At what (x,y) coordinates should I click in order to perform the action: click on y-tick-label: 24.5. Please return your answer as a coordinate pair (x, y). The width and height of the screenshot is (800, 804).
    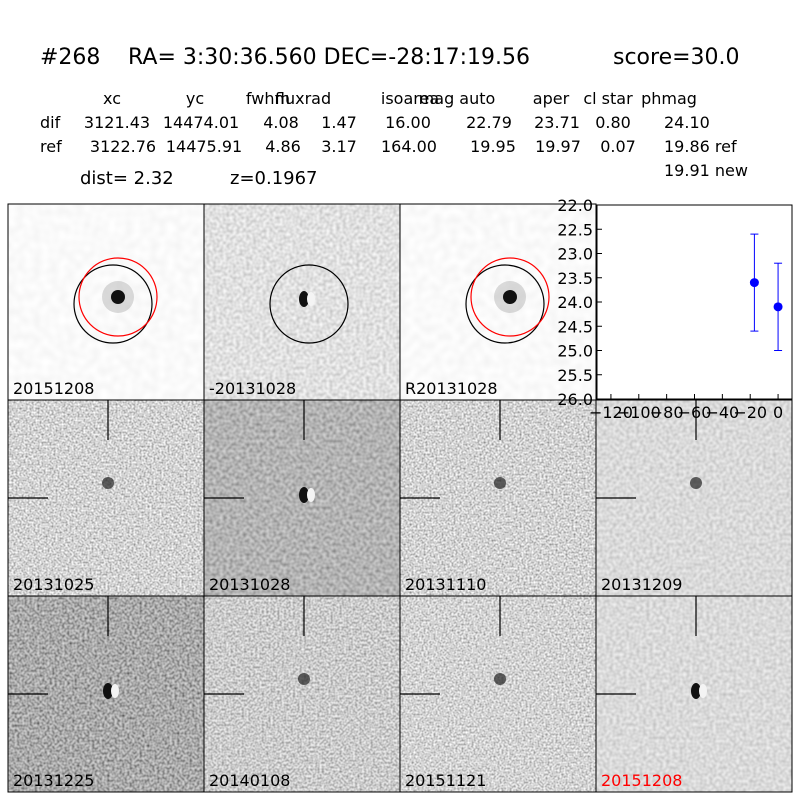
    Looking at the image, I should click on (575, 326).